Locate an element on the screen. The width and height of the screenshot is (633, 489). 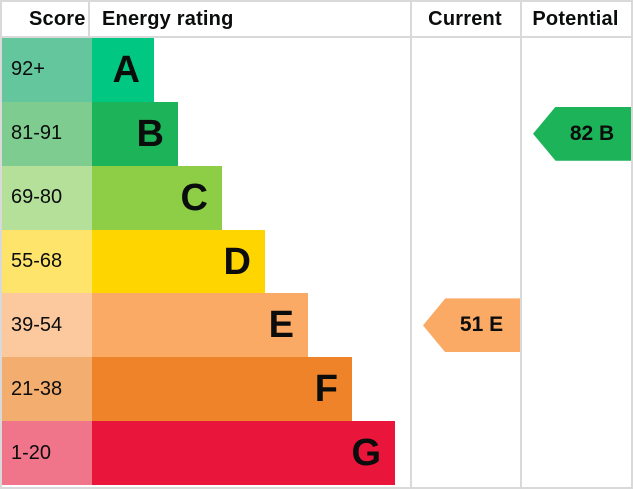
rating-letter: C is located at coordinates (194, 197).